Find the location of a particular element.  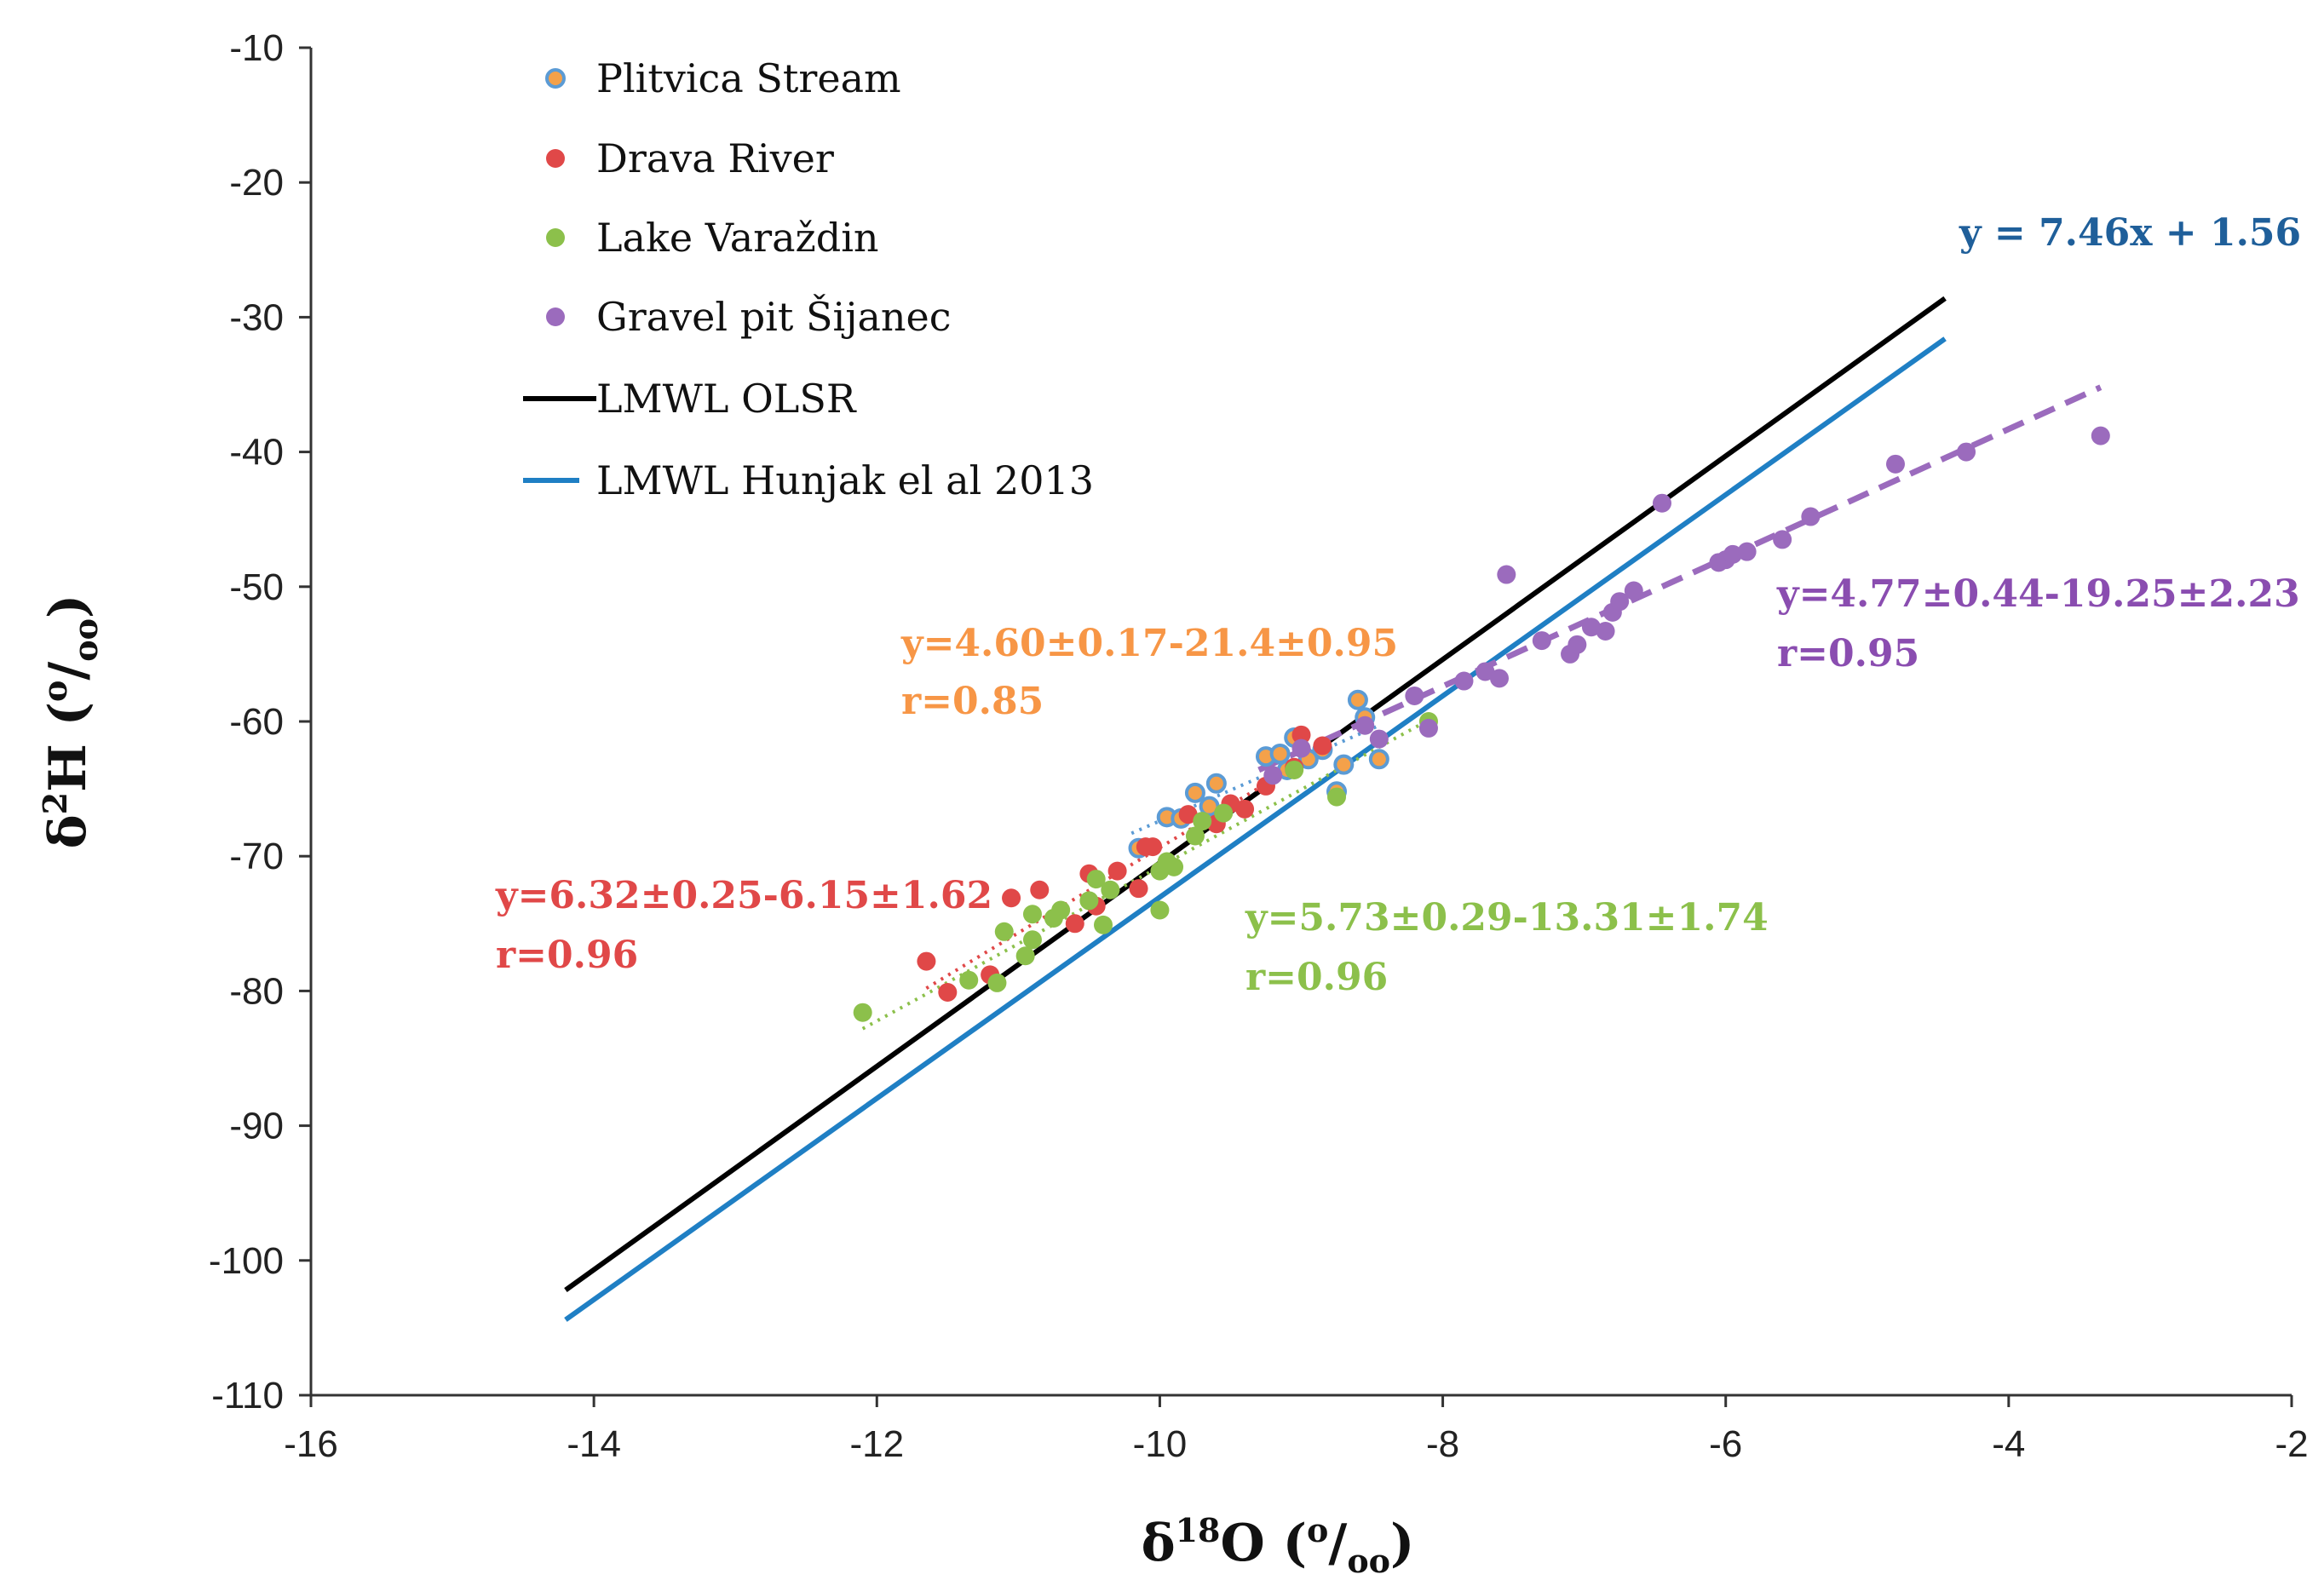

legend-label-plitvica: Plitvica Stream is located at coordinates (748, 78).